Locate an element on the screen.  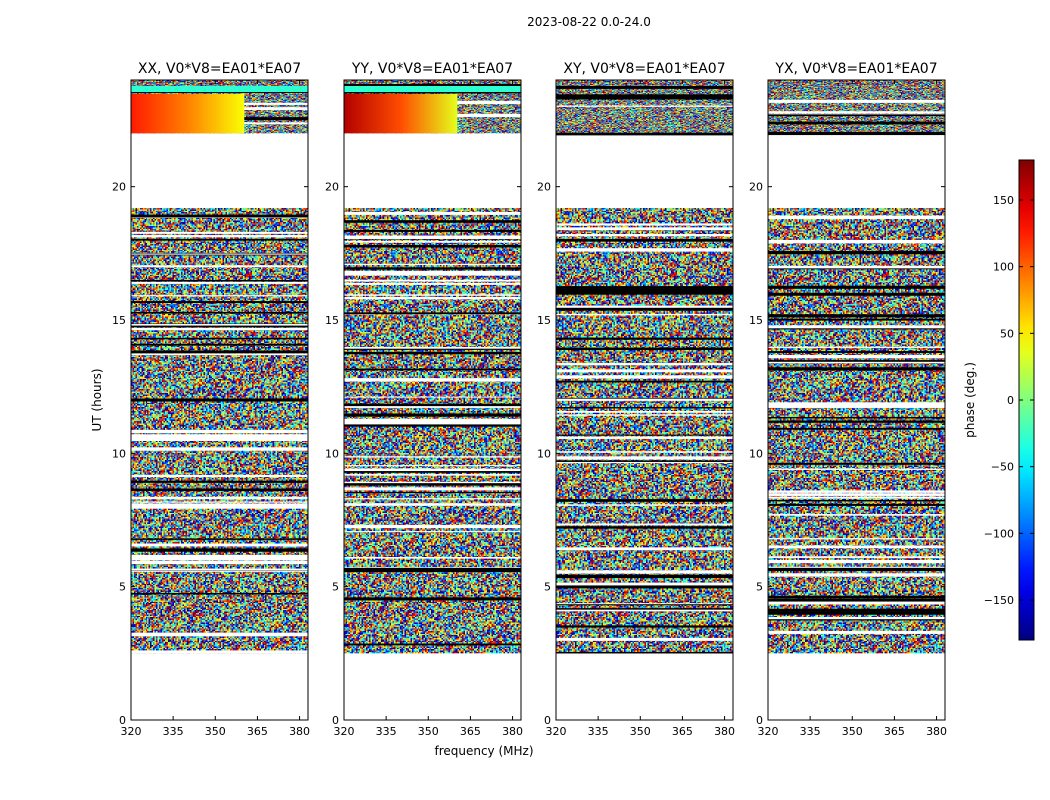
coherent-phase-stripe is located at coordinates (219, 89).